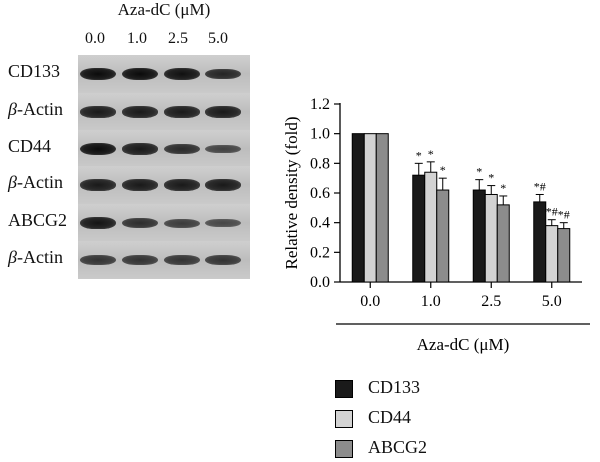 The width and height of the screenshot is (600, 462). I want to click on blot-treatment-label: Aza-dC (μM), so click(164, 9).